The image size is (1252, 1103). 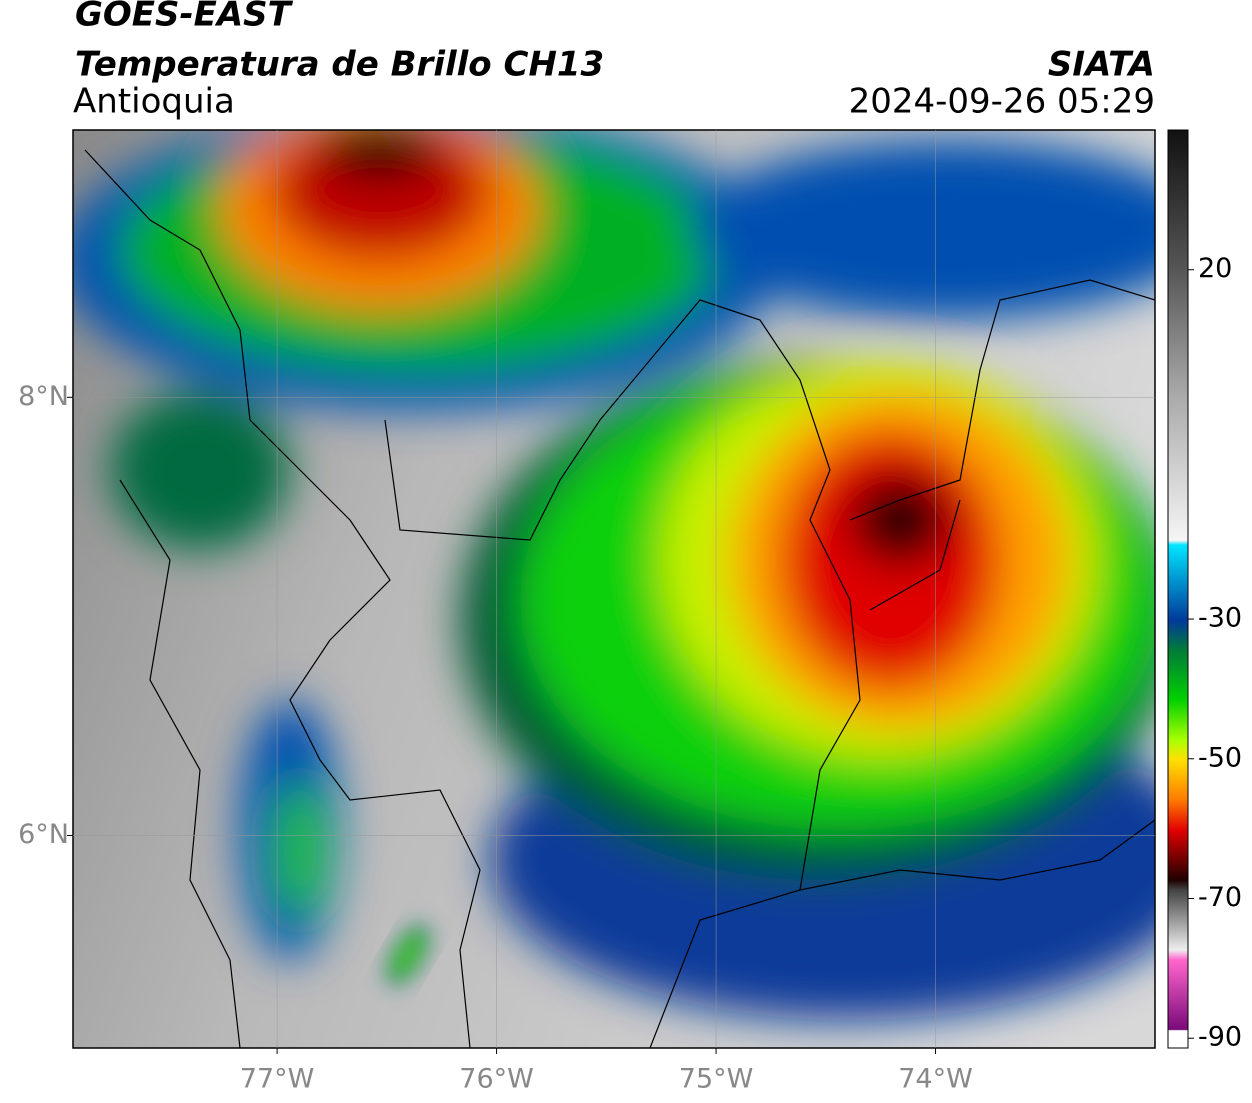 What do you see at coordinates (339, 65) in the screenshot?
I see `product-title: Temperatura de Brillo CH13` at bounding box center [339, 65].